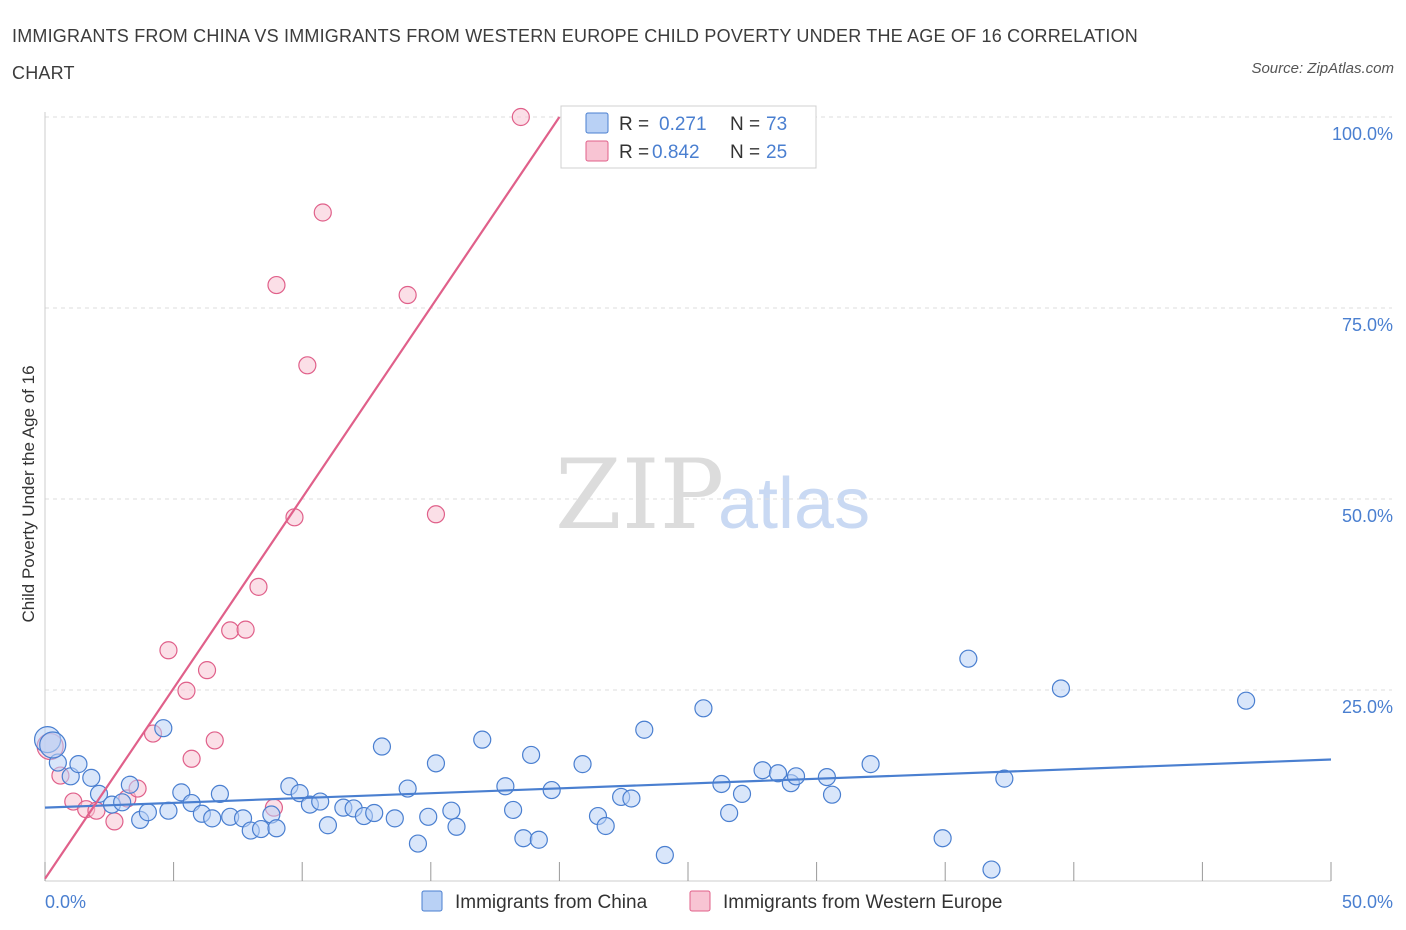 The width and height of the screenshot is (1406, 930). What do you see at coordinates (745, 152) in the screenshot?
I see `legend-n-label-western-europe: N =` at bounding box center [745, 152].